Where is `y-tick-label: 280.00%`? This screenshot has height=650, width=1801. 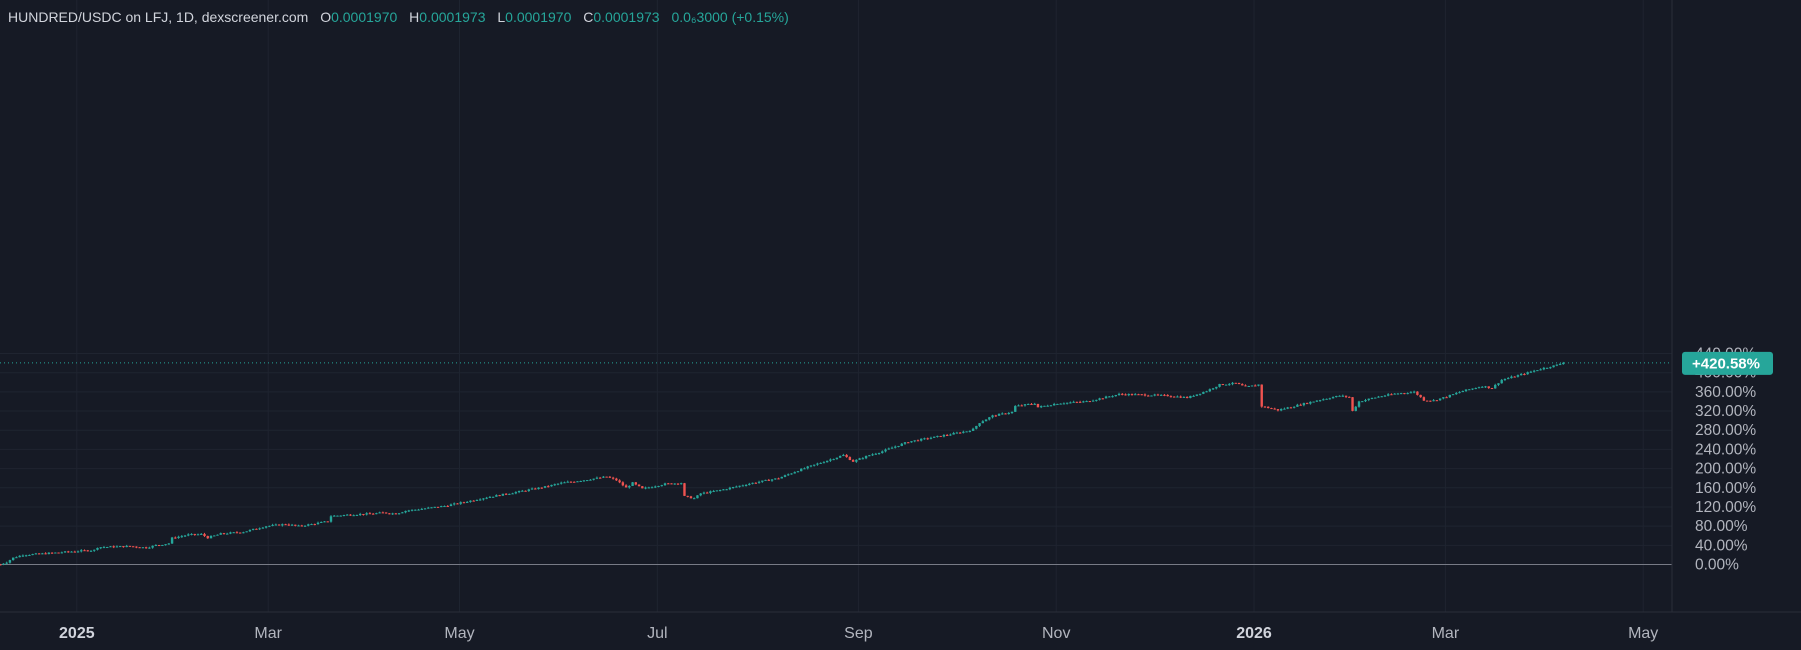
y-tick-label: 280.00% is located at coordinates (1725, 430).